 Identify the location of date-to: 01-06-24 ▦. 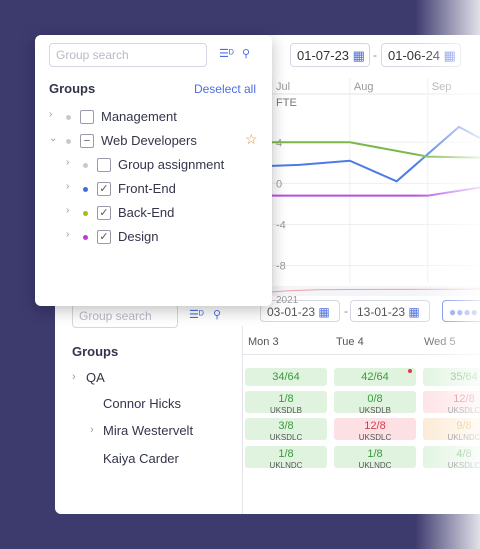
(421, 55).